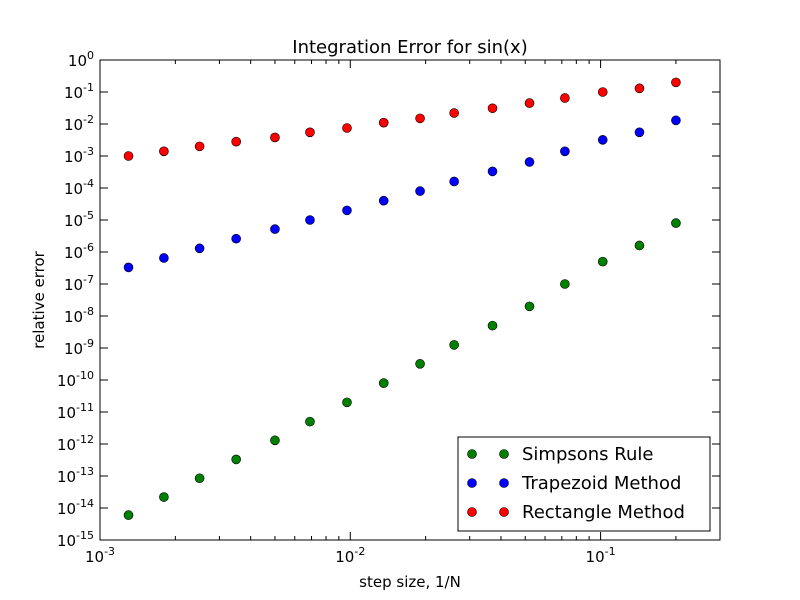 The height and width of the screenshot is (600, 800). Describe the element at coordinates (350, 555) in the screenshot. I see `x-tick-label: 10⁻²` at that location.